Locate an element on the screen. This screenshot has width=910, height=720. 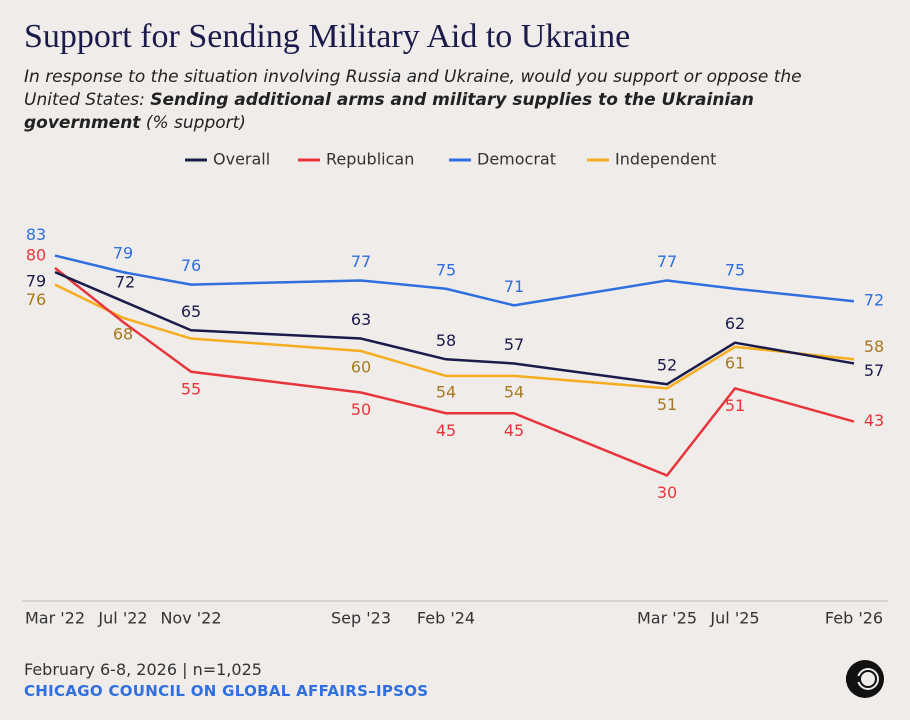
data-label: 83 is located at coordinates (36, 234).